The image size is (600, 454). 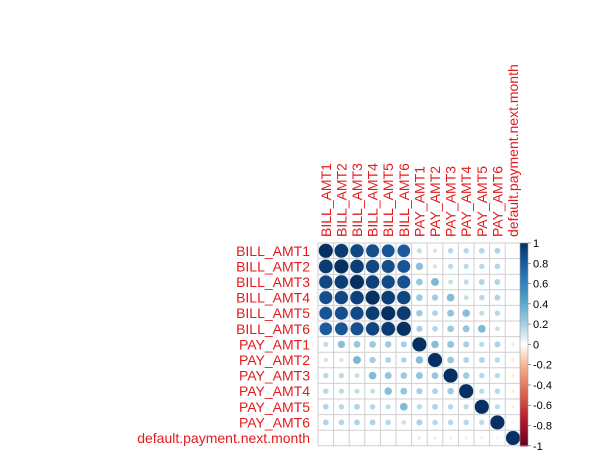 What do you see at coordinates (273, 251) in the screenshot?
I see `row-label-0: BILL_AMT1` at bounding box center [273, 251].